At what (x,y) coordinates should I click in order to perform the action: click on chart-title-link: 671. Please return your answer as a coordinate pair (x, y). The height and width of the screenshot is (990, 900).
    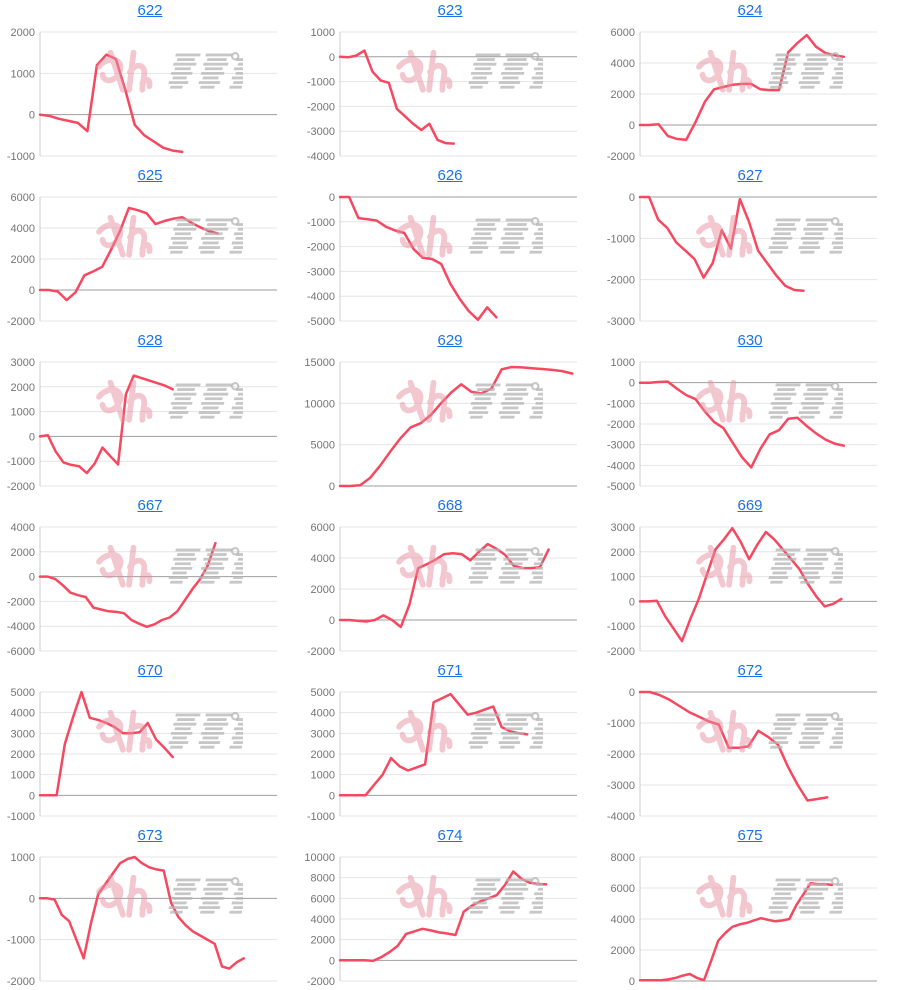
    Looking at the image, I should click on (450, 670).